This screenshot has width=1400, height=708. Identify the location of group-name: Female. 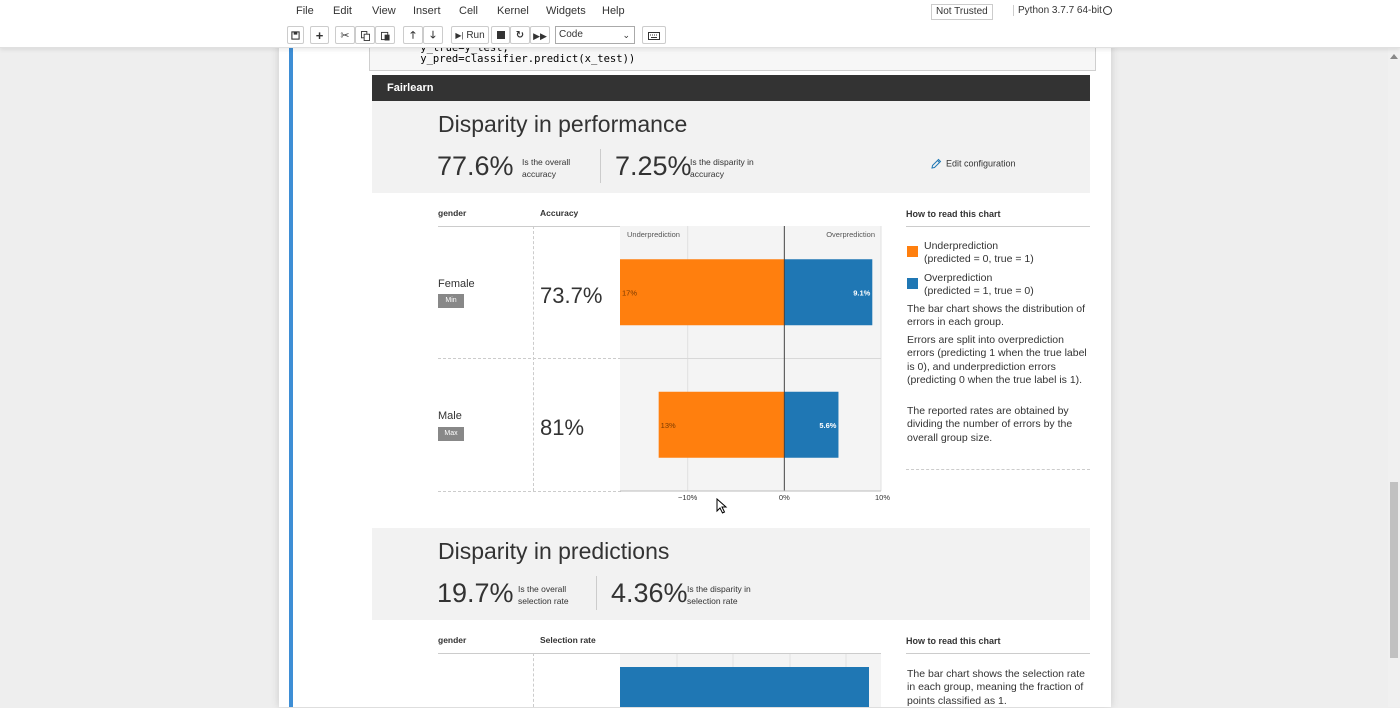
(456, 284).